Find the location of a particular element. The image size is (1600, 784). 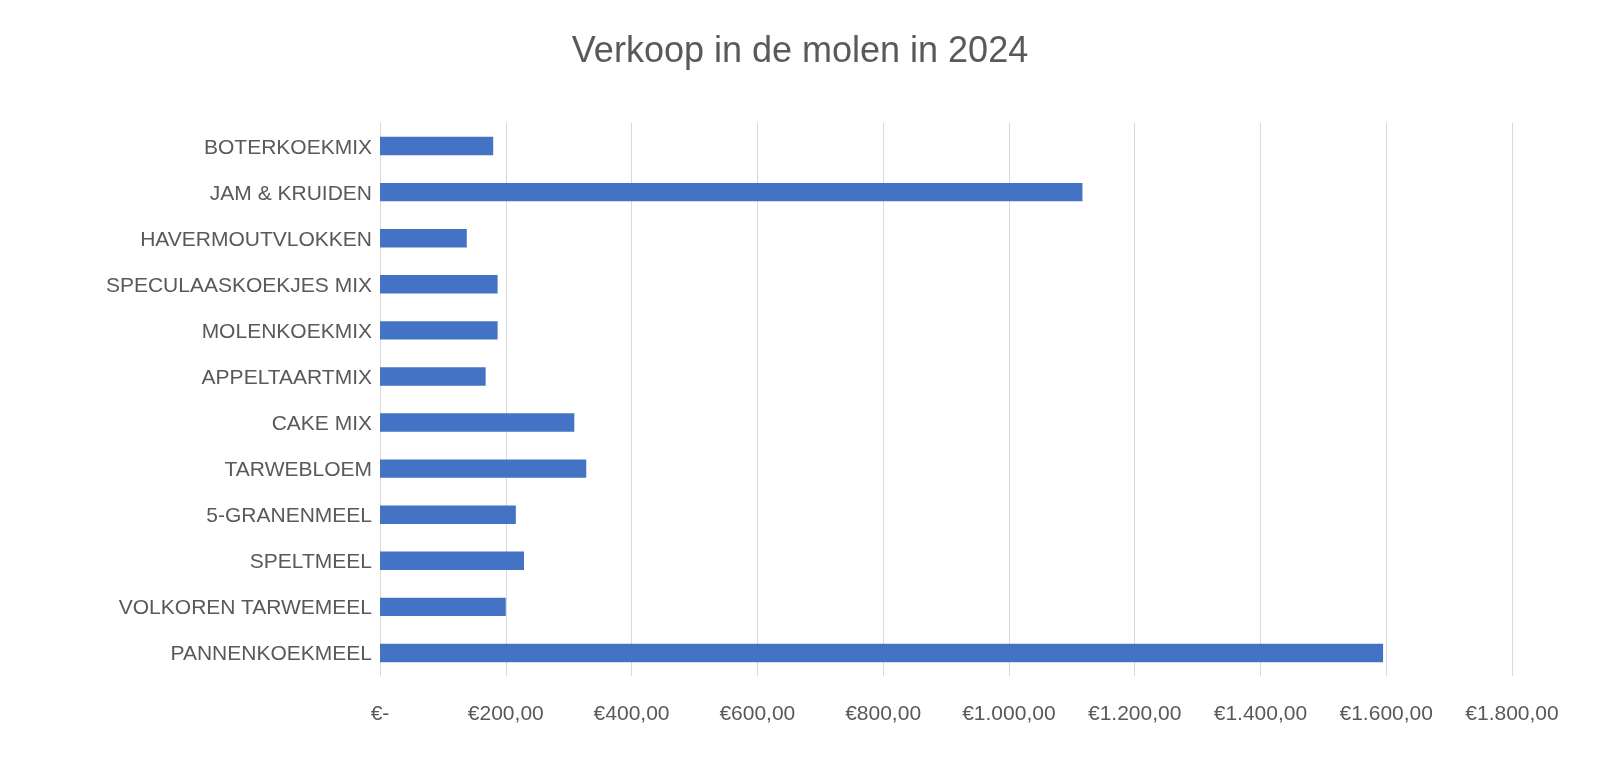

x-tick-label: €800,00 is located at coordinates (883, 712).